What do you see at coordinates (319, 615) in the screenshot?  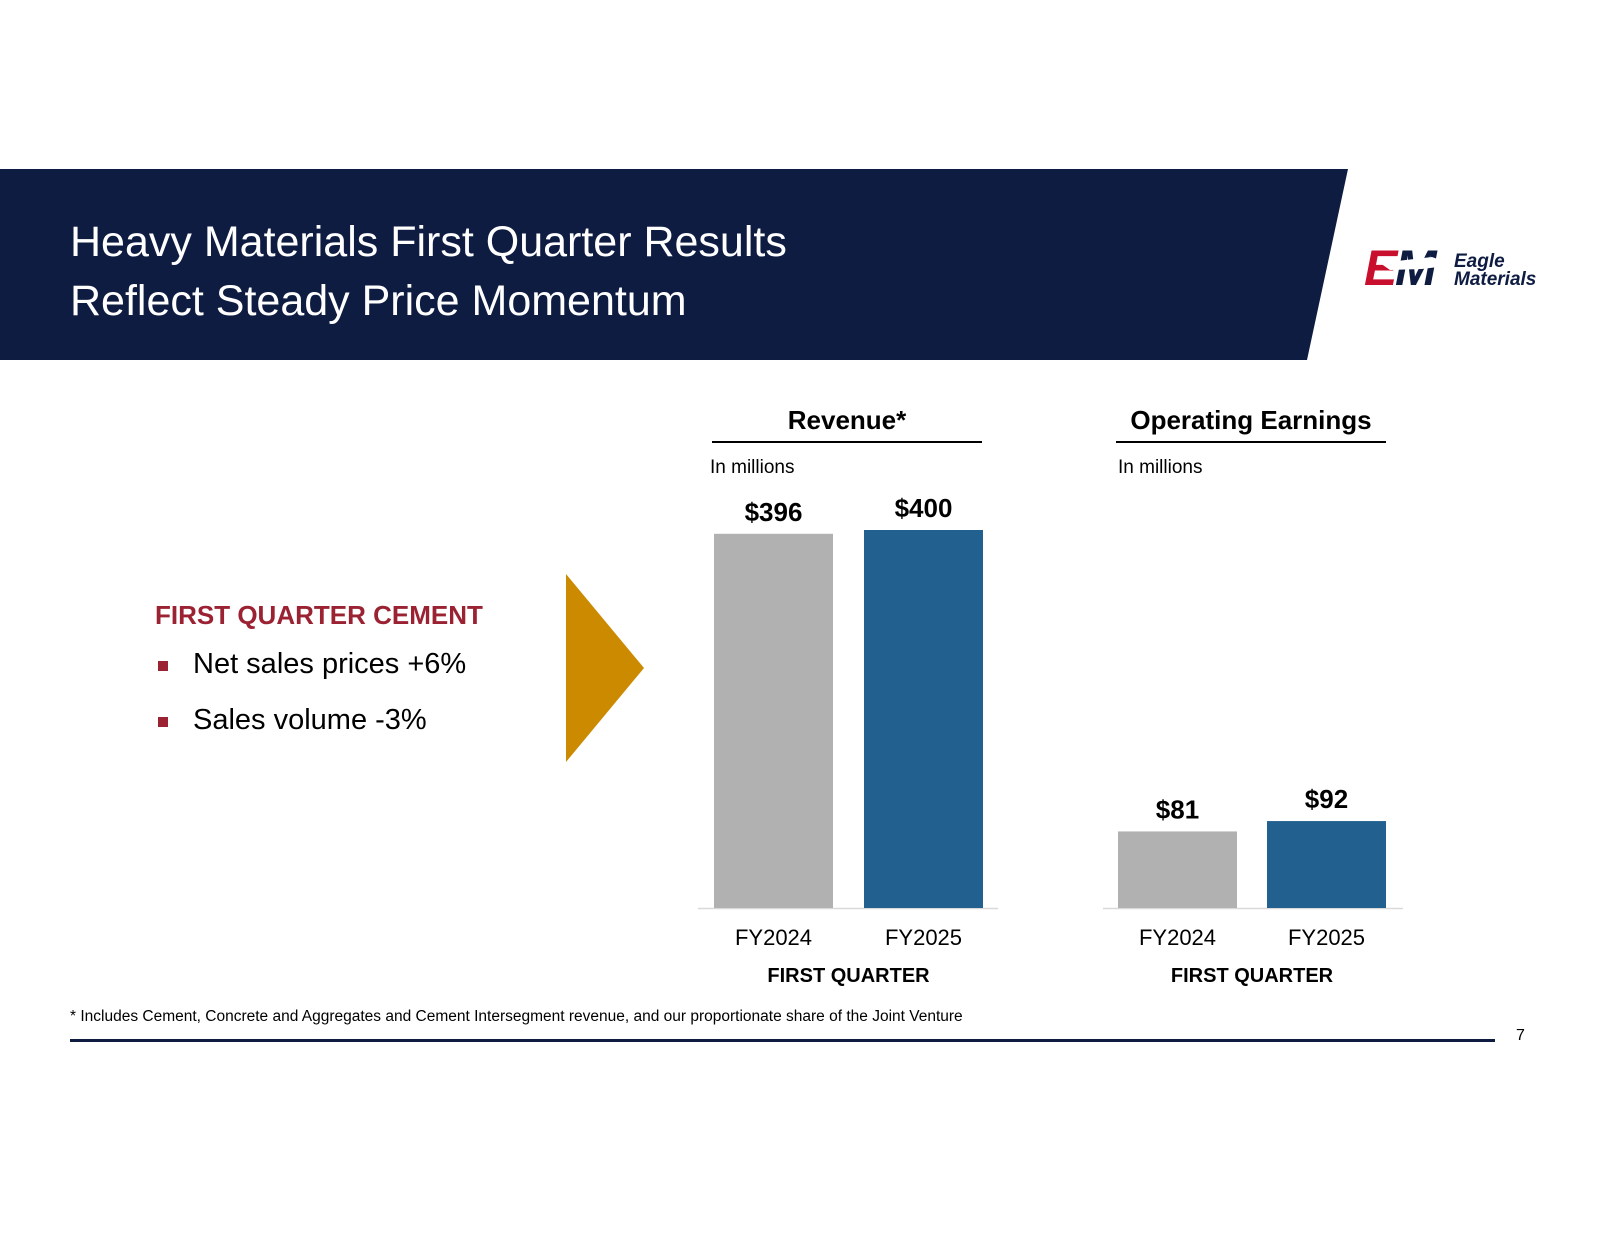 I see `highlights-heading: FIRST QUARTER CEMENT` at bounding box center [319, 615].